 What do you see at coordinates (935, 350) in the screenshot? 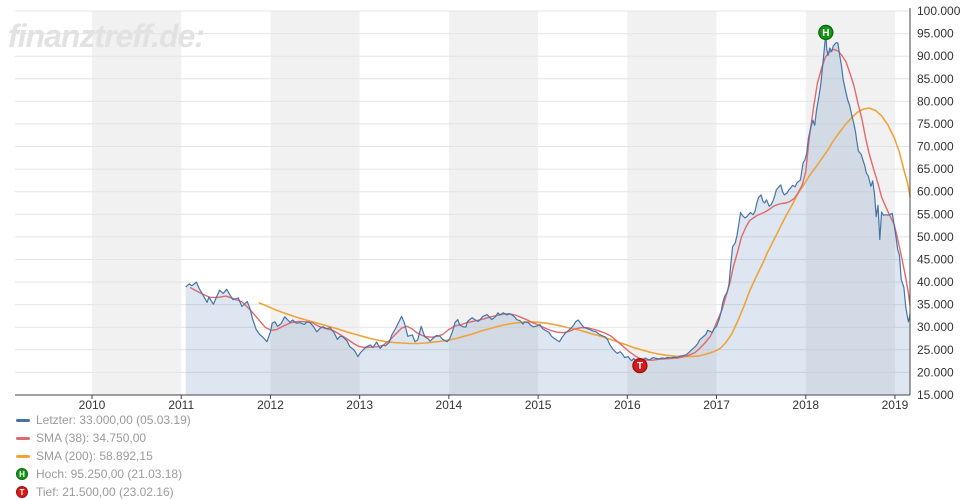
I see `y-axis-label-25000: 25.000` at bounding box center [935, 350].